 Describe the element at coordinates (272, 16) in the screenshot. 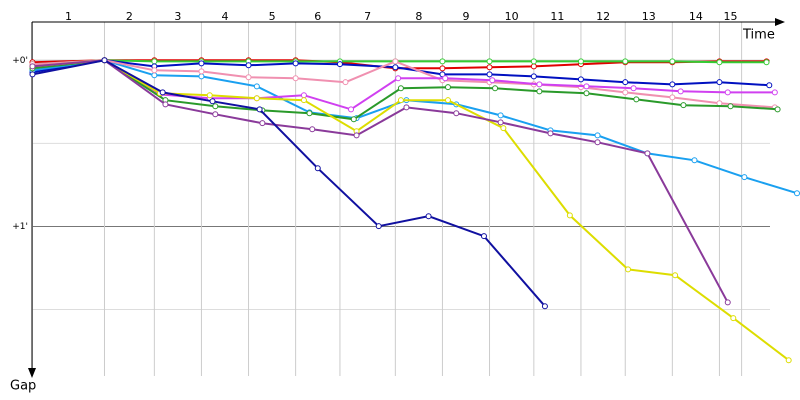

I see `lap-label: 5` at that location.